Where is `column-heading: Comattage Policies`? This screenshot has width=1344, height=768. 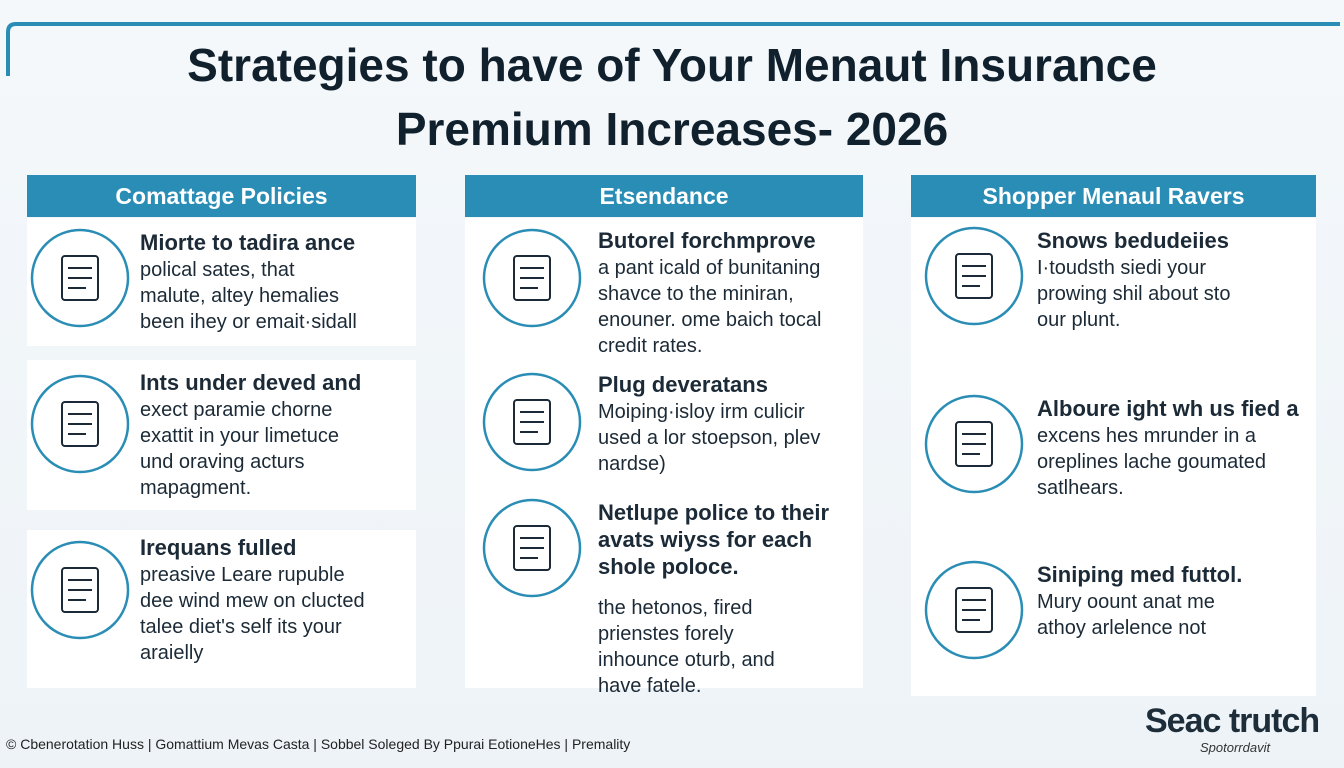 column-heading: Comattage Policies is located at coordinates (221, 196).